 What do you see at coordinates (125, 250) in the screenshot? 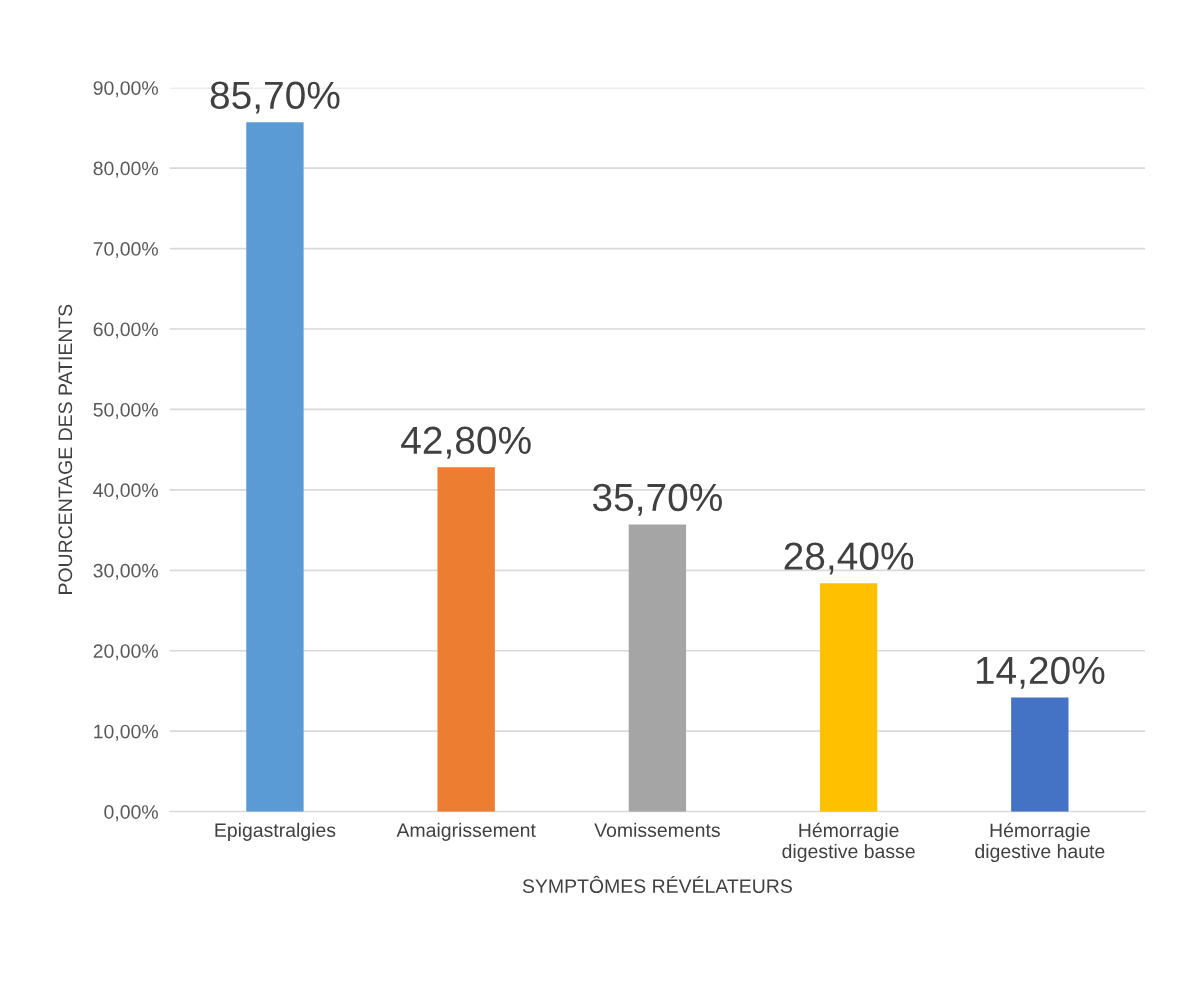
I see `y-tick-label: 70,00%` at bounding box center [125, 250].